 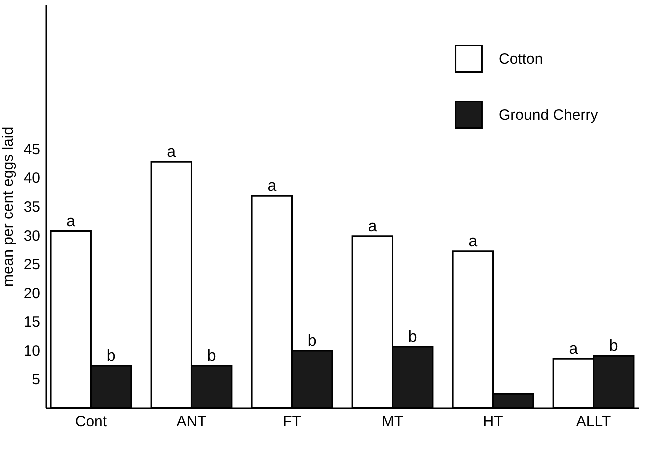 What do you see at coordinates (521, 59) in the screenshot?
I see `legend-label: Cotton` at bounding box center [521, 59].